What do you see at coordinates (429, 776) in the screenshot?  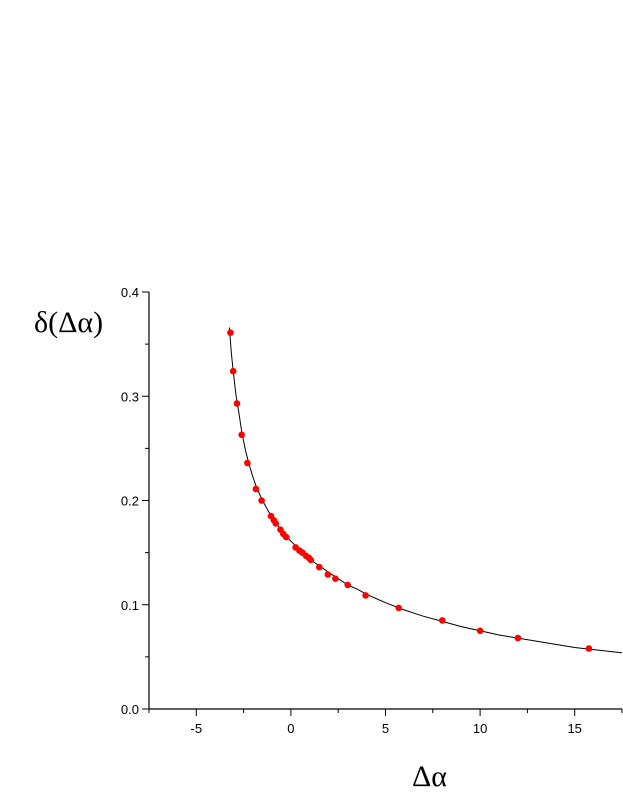 I see `x-axis-title: Δα` at bounding box center [429, 776].